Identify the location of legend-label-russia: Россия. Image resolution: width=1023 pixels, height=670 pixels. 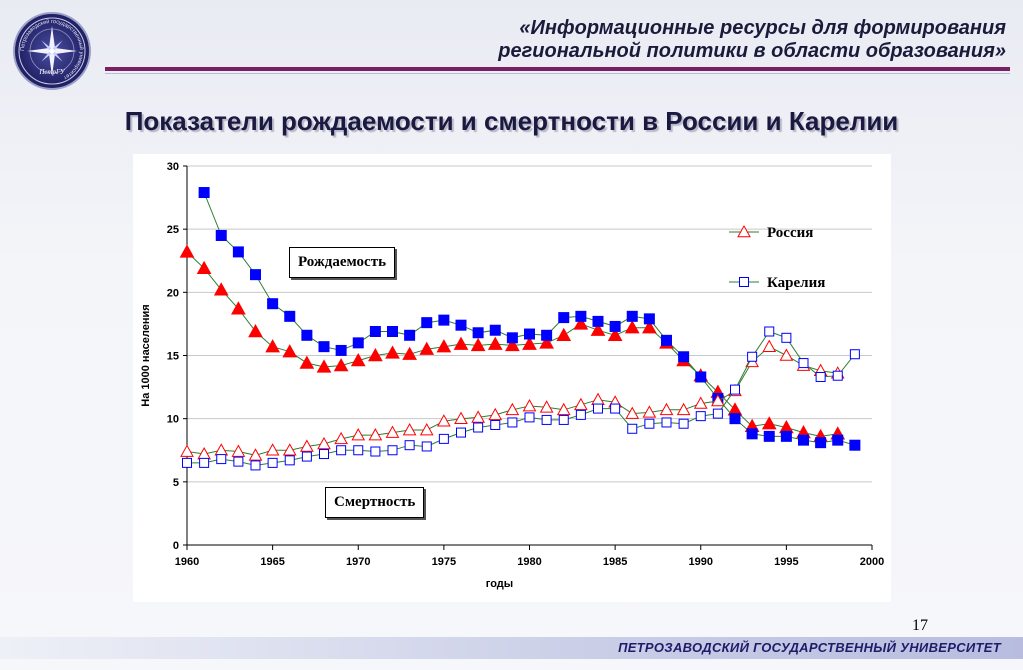
(790, 233).